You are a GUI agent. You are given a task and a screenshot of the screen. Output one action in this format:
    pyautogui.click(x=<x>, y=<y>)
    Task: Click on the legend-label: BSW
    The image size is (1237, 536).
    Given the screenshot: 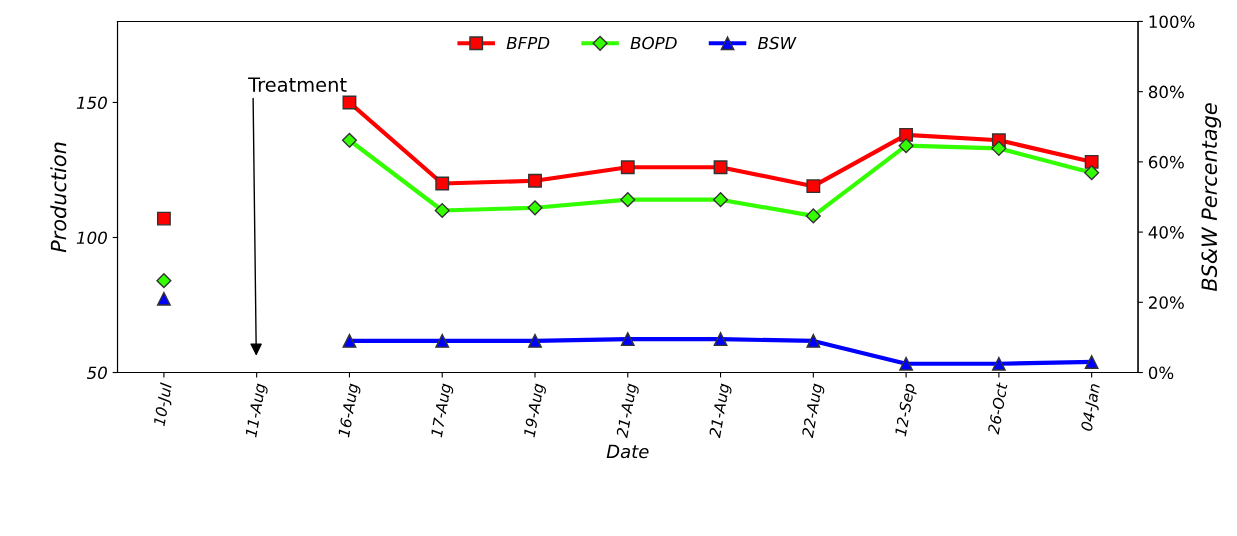 What is the action you would take?
    pyautogui.click(x=777, y=43)
    